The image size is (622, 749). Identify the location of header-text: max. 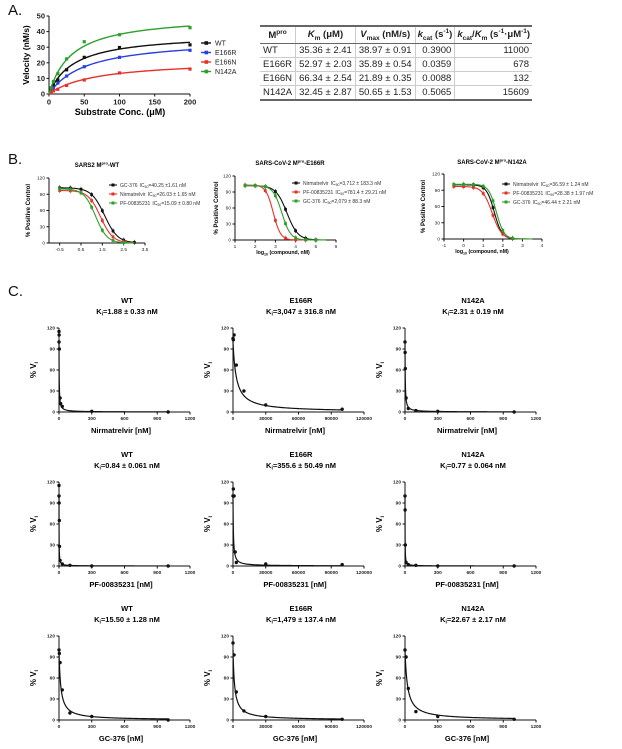
(373, 38).